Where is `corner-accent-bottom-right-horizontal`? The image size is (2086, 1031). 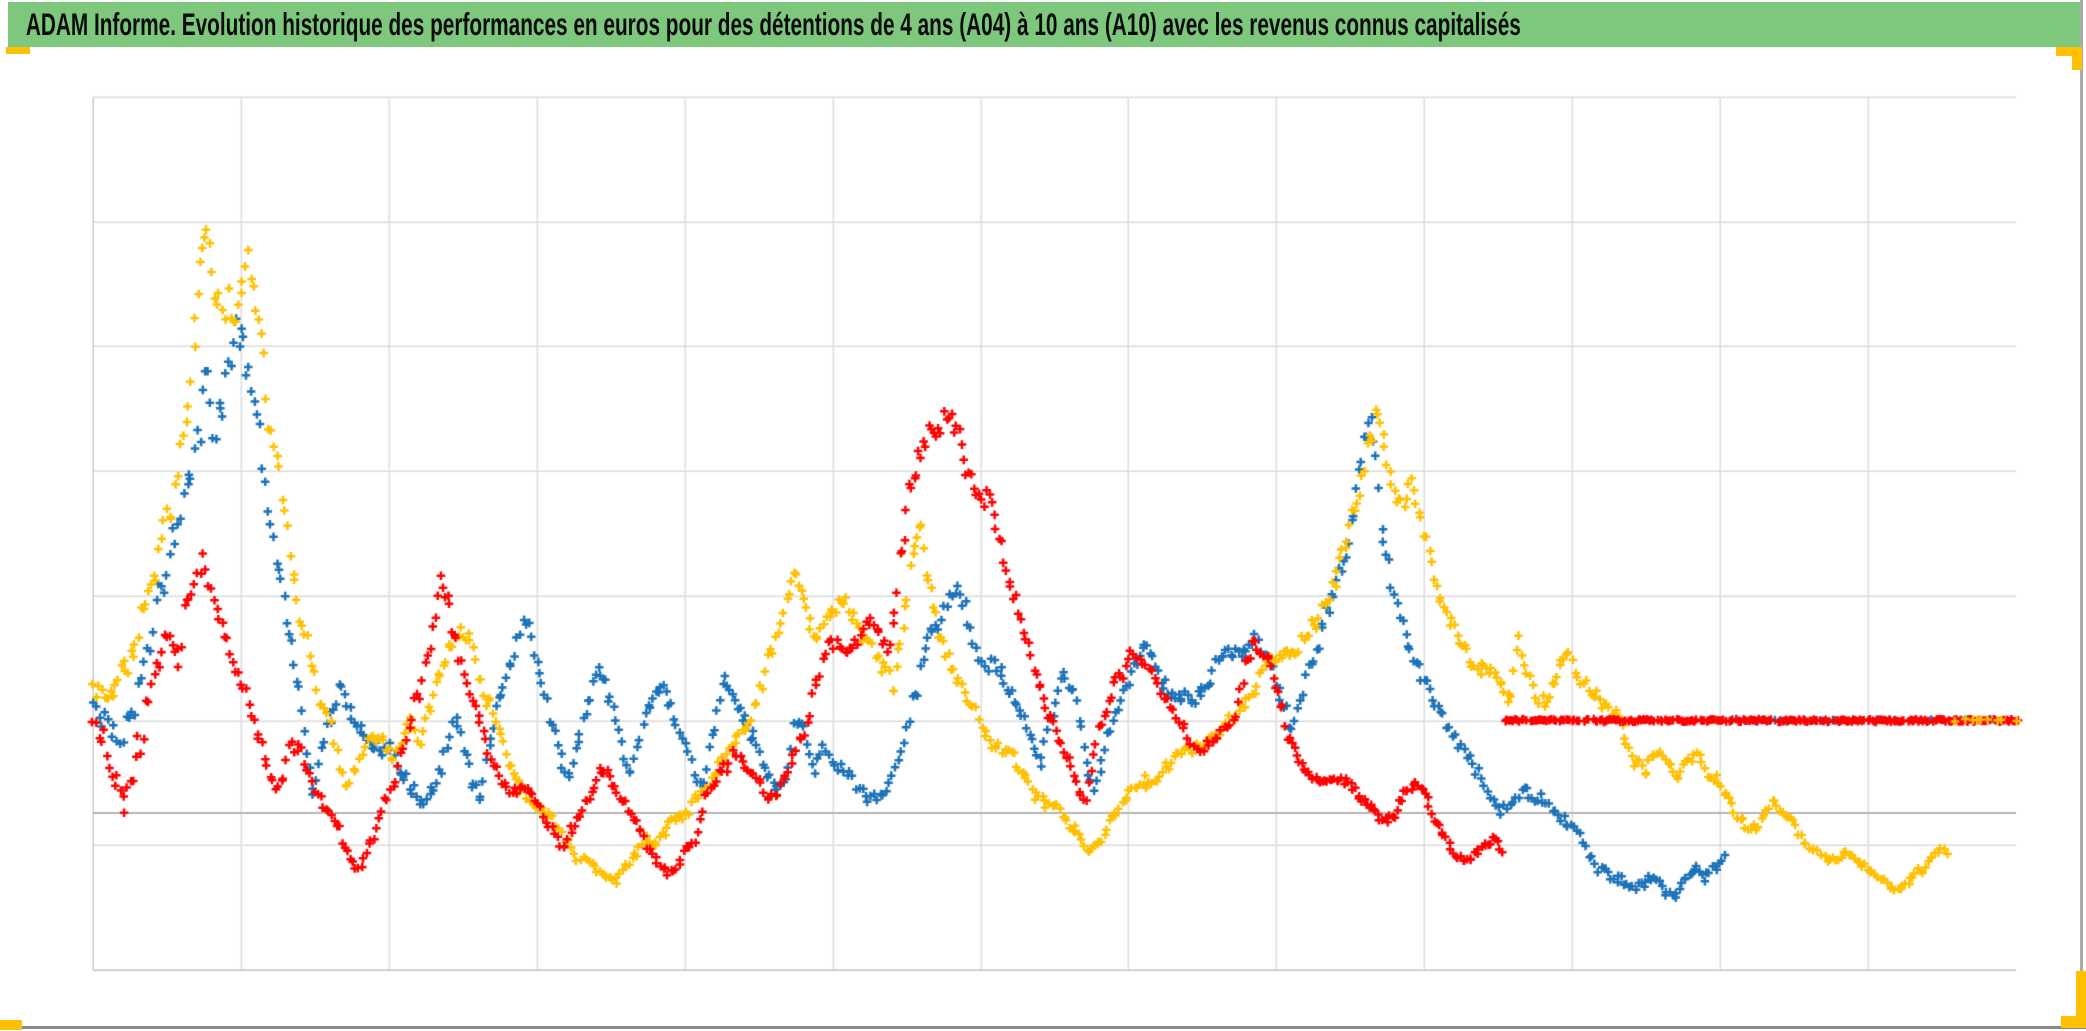
corner-accent-bottom-right-horizontal is located at coordinates (2073, 1022).